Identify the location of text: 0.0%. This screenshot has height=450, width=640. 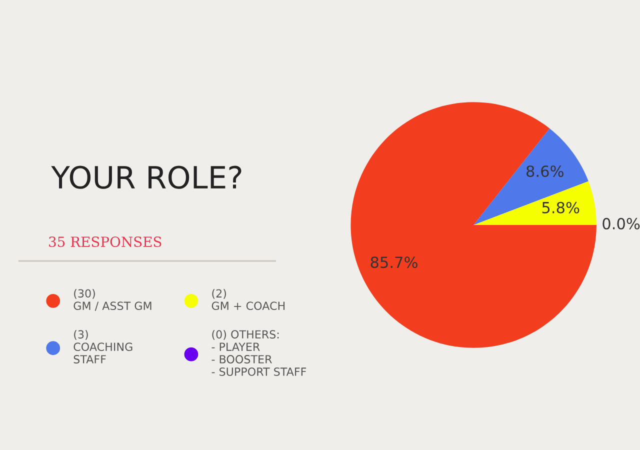
(621, 224).